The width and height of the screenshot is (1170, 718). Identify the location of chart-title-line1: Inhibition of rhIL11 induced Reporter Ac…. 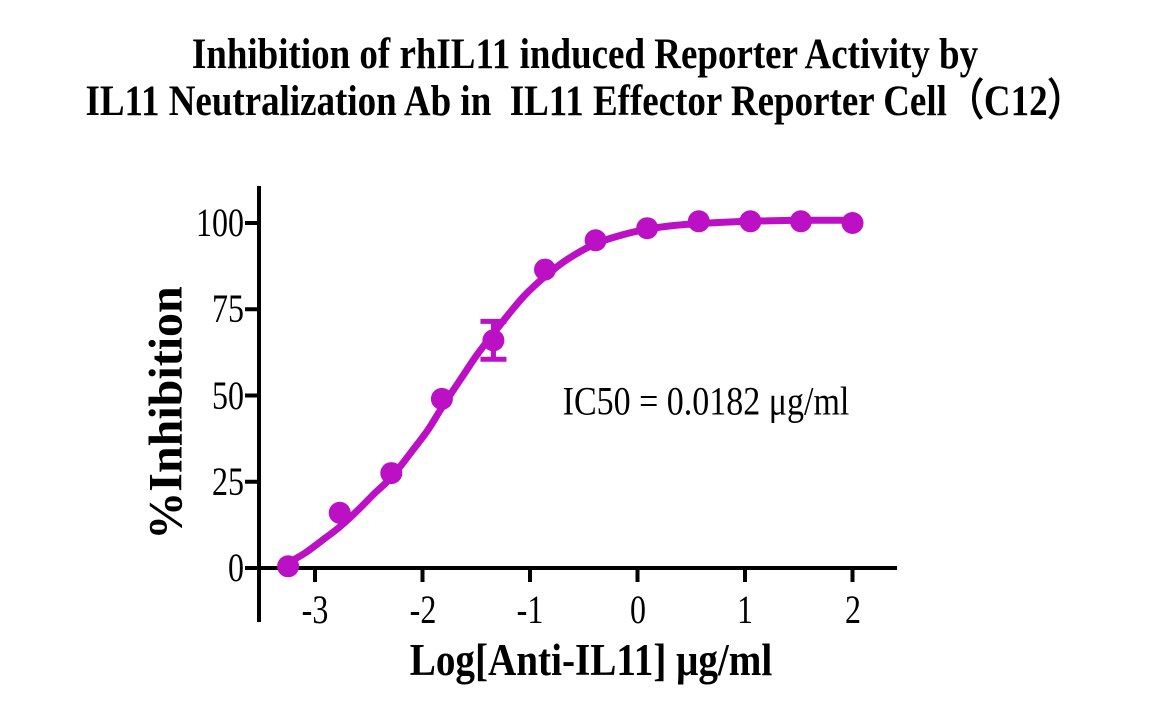
(585, 54).